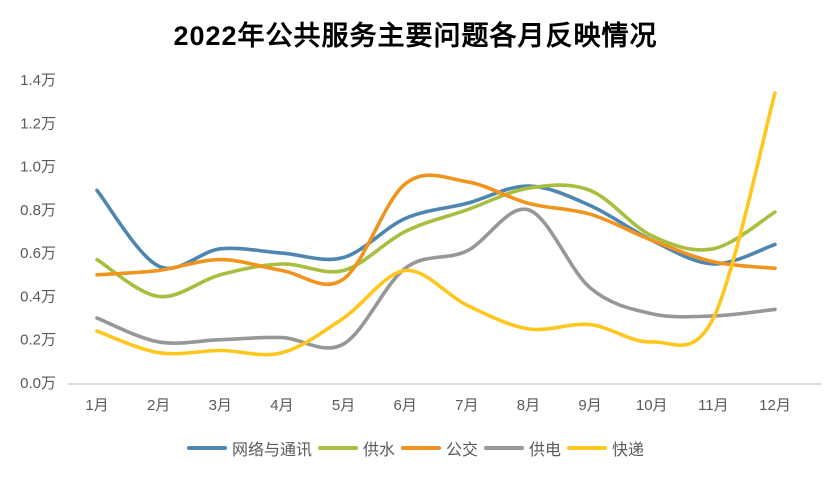  I want to click on x-axis-tick-label: 3月, so click(220, 405).